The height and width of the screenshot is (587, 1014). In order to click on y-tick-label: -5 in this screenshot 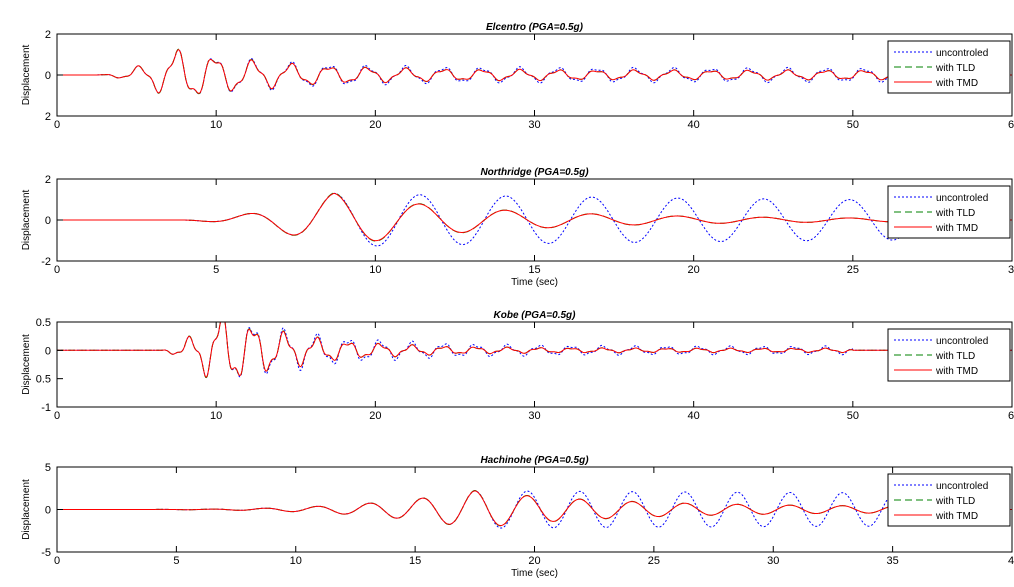, I will do `click(46, 553)`.